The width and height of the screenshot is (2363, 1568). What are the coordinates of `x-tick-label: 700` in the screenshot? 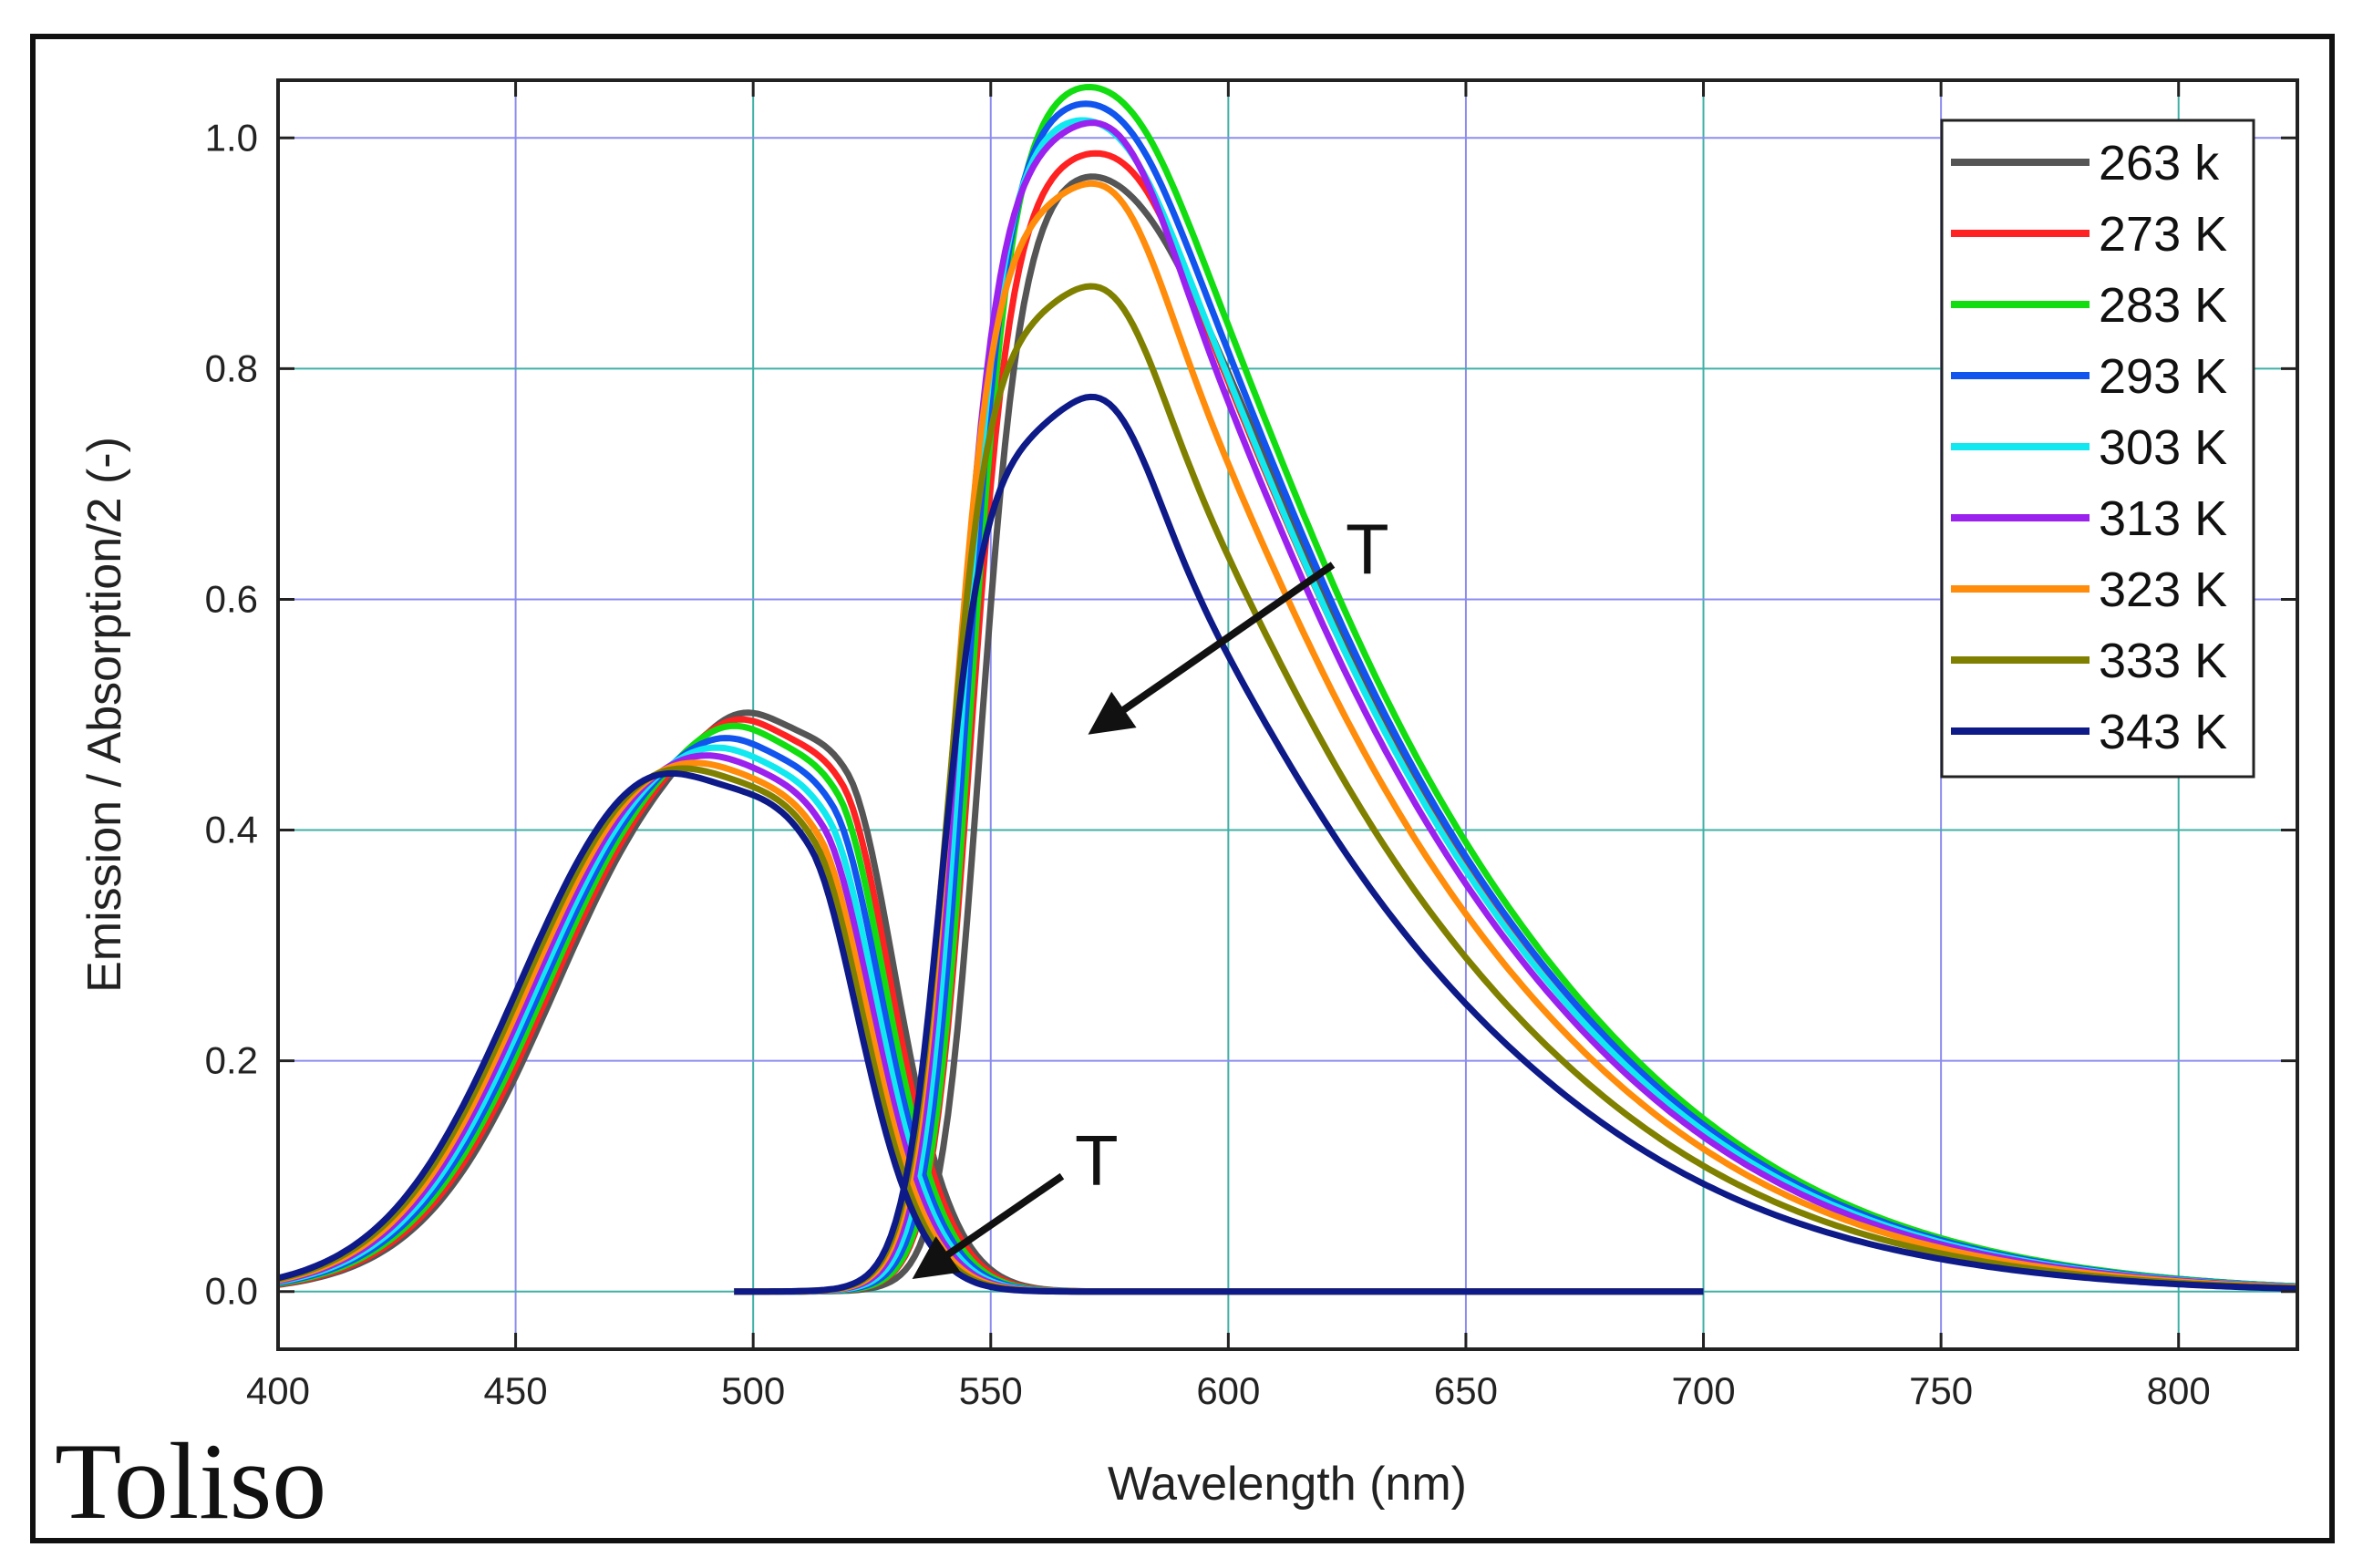 It's located at (1703, 1390).